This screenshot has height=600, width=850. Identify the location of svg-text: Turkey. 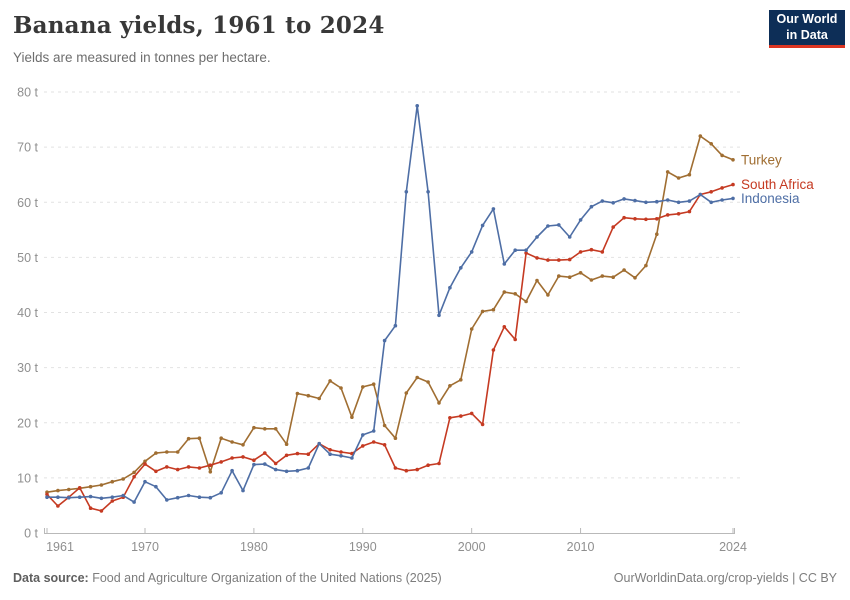
(761, 159).